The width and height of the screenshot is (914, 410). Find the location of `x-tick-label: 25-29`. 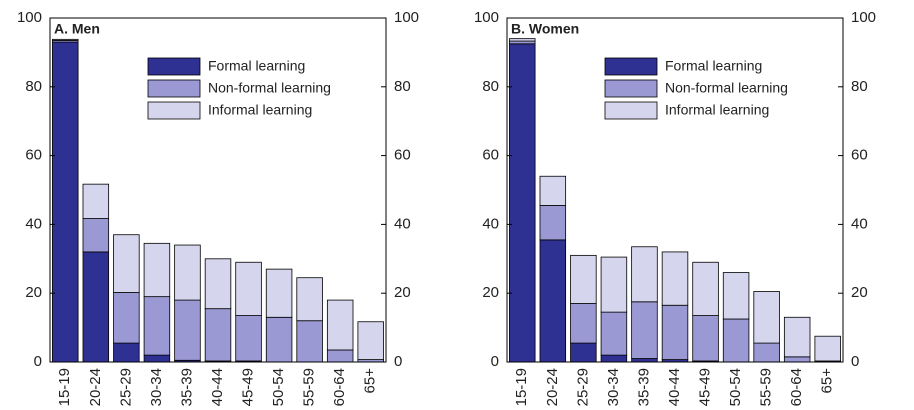

x-tick-label: 25-29 is located at coordinates (125, 387).